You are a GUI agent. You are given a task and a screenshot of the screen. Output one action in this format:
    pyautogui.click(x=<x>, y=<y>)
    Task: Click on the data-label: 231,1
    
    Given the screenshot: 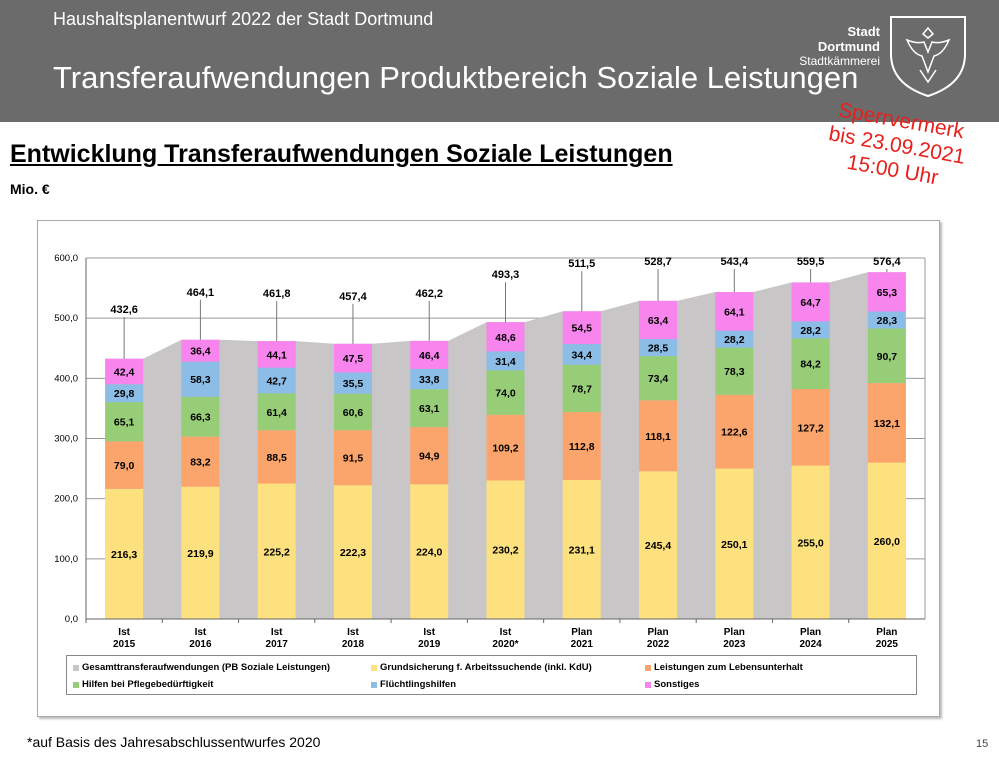 What is the action you would take?
    pyautogui.click(x=582, y=550)
    